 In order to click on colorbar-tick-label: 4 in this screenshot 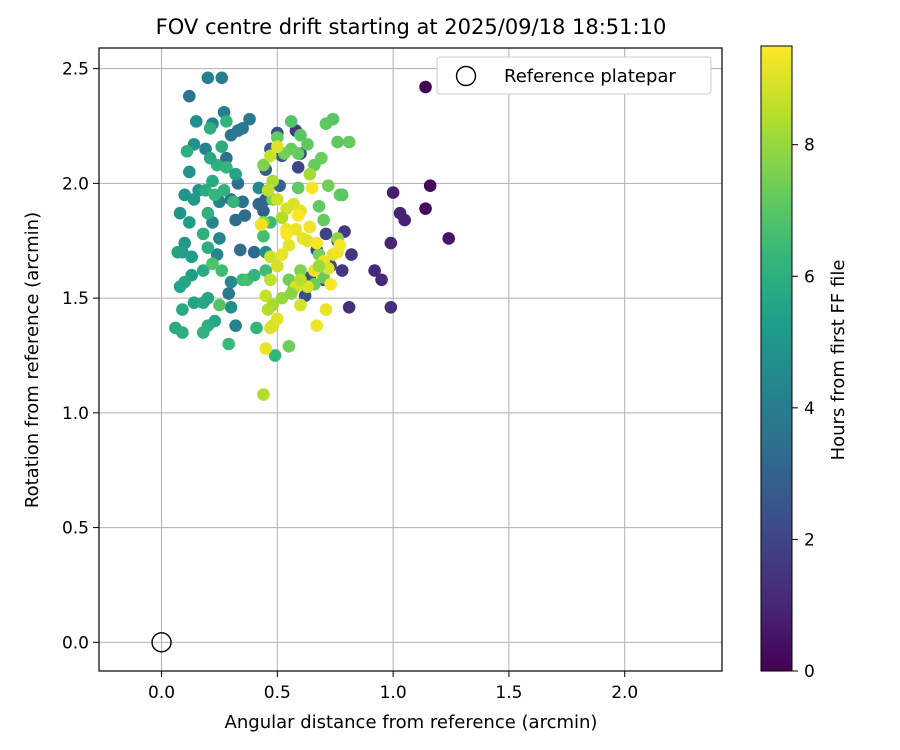, I will do `click(809, 409)`.